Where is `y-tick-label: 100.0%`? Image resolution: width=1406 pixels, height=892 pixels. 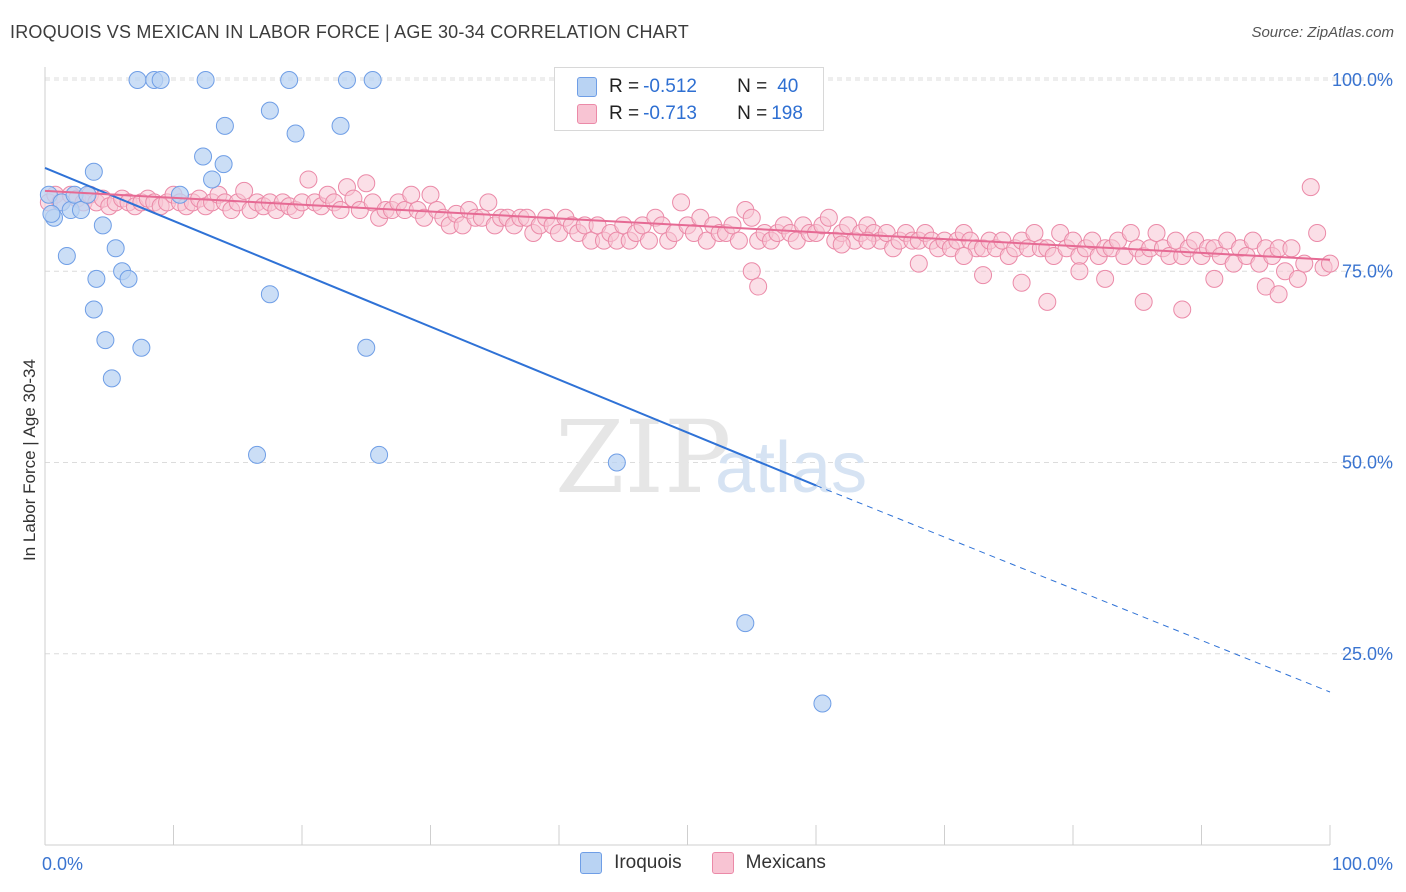 y-tick-label: 100.0% is located at coordinates (1362, 80).